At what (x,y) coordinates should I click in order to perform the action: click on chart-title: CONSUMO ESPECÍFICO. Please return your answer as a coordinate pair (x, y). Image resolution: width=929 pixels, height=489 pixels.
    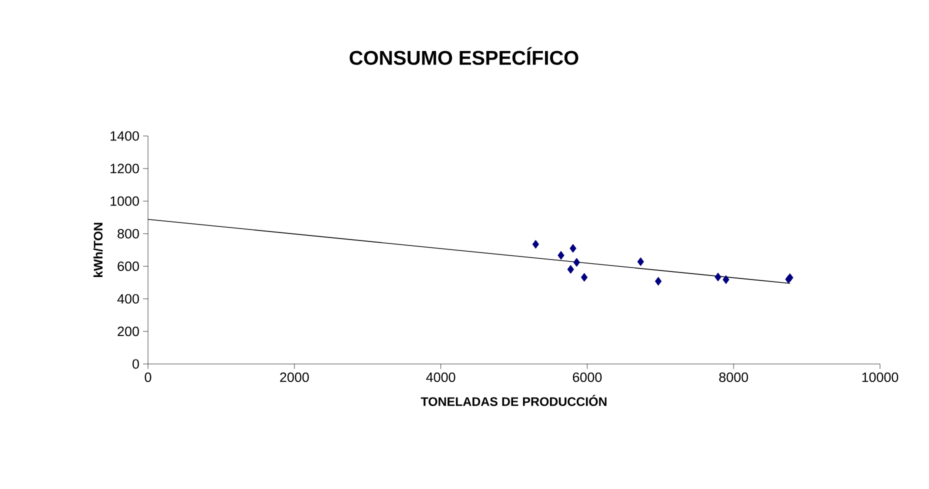
    Looking at the image, I should click on (464, 56).